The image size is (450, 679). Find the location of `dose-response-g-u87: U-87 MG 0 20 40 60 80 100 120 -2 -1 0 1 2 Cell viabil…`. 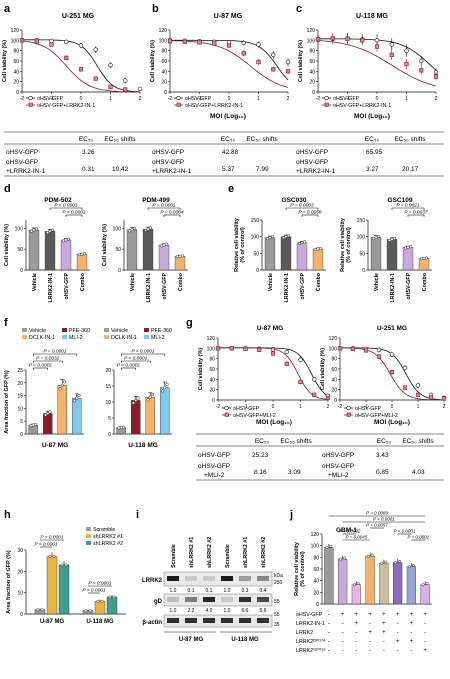

dose-response-g-u87: U-87 MG 0 20 40 60 80 100 120 -2 -1 0 1 2 Cell viabil… is located at coordinates (264, 375).